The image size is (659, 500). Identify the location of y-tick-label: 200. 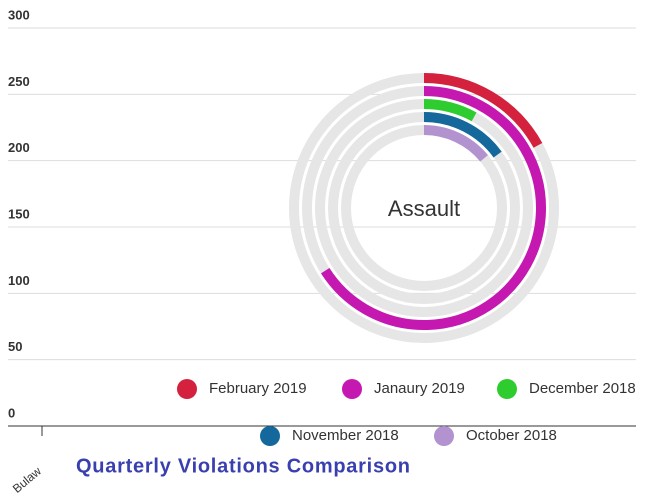
(19, 147).